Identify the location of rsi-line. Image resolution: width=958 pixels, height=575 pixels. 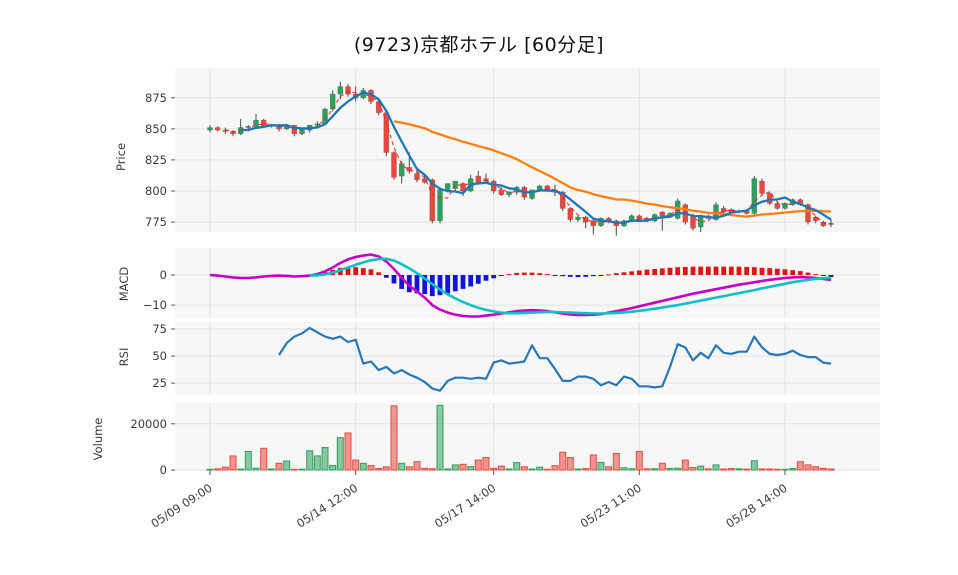
(555, 359).